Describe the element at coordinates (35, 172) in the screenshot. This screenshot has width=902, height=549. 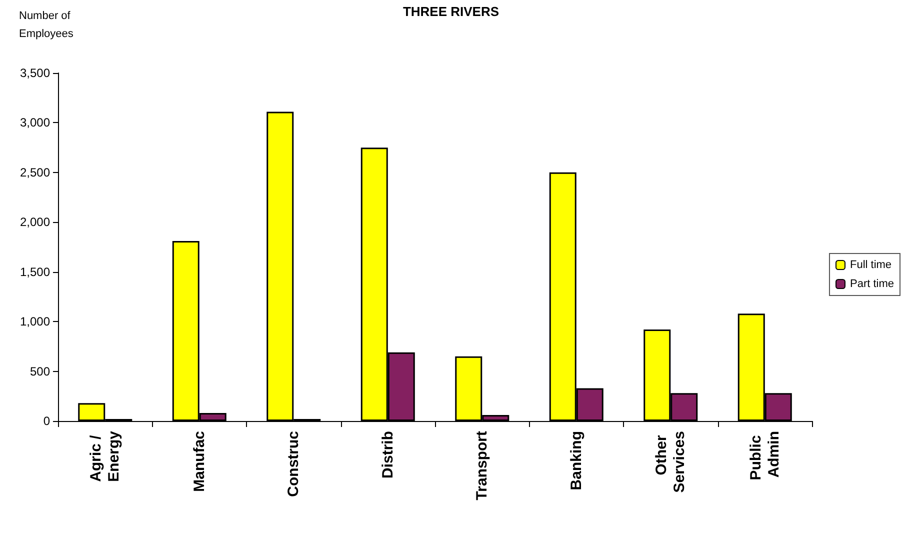
I see `y-tick-label: 2,500` at that location.